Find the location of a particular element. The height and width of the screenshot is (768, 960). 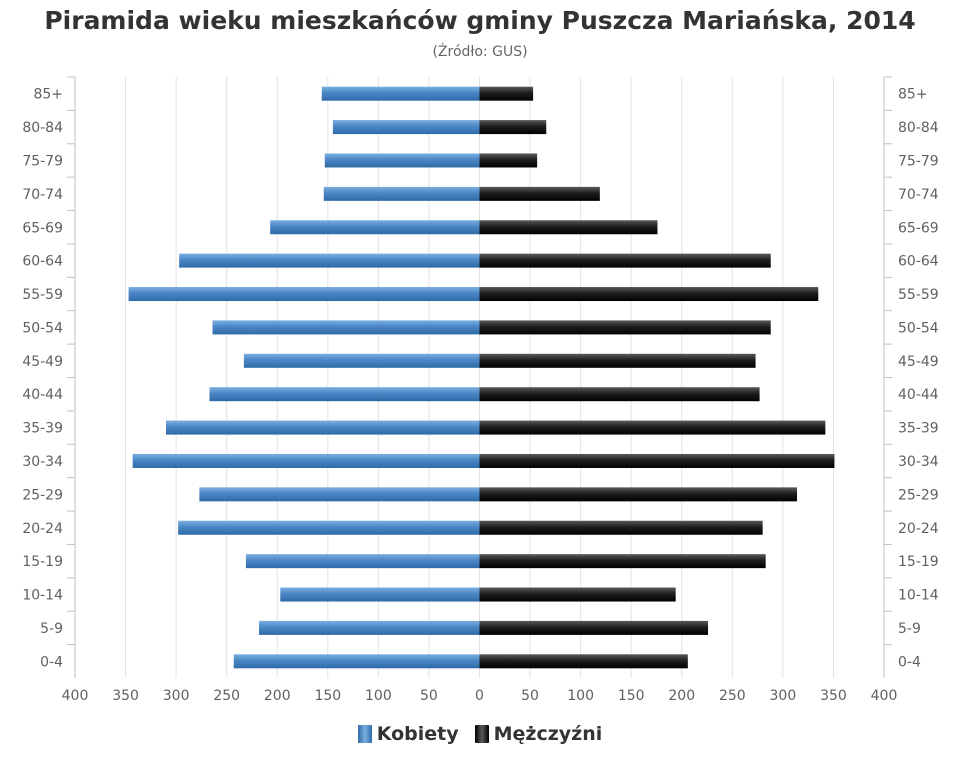

y-tick-label-right: 60-64 is located at coordinates (918, 262).